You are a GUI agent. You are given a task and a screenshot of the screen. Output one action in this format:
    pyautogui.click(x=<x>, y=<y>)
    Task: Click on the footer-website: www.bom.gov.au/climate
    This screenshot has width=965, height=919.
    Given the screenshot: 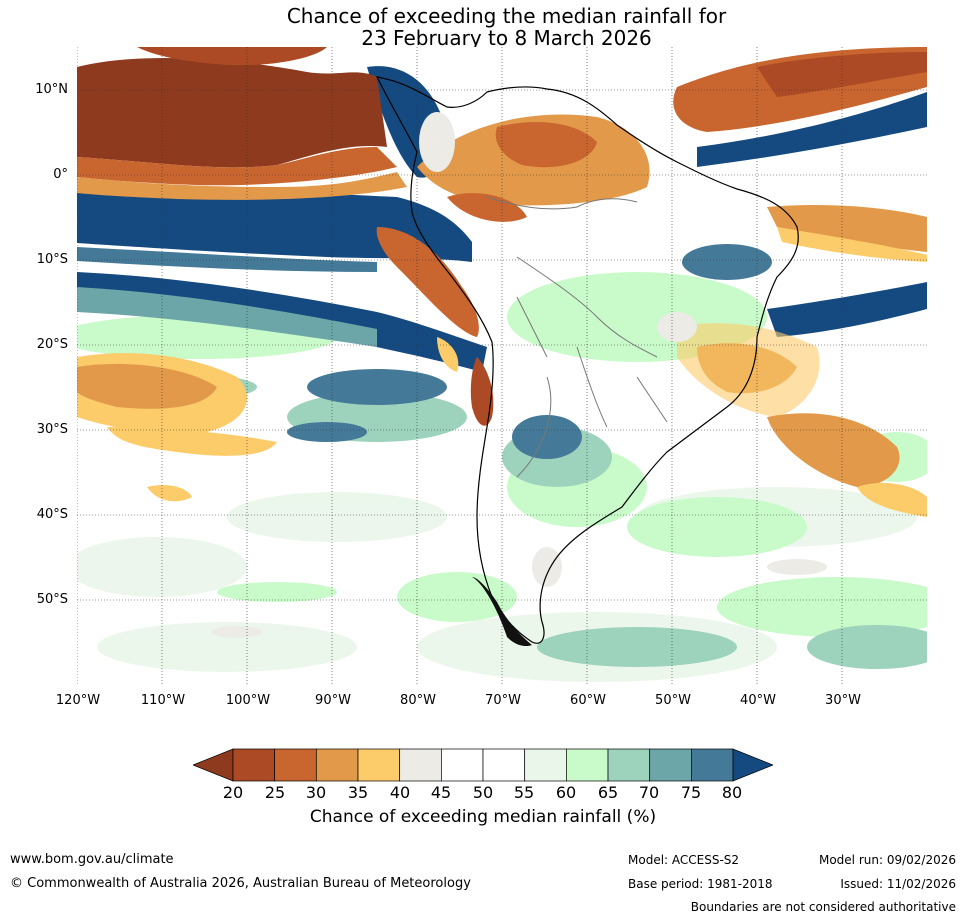 What is the action you would take?
    pyautogui.click(x=92, y=859)
    